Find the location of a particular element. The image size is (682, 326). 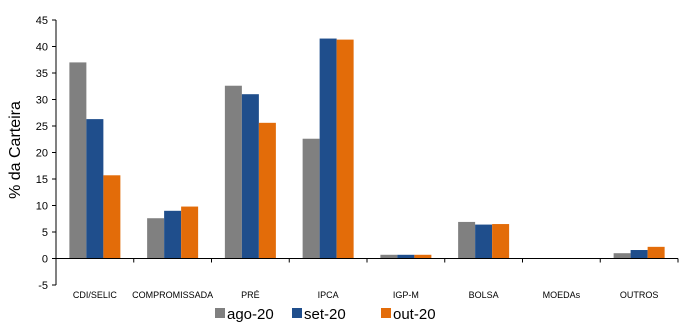

y-tick-label: 25 is located at coordinates (42, 127).